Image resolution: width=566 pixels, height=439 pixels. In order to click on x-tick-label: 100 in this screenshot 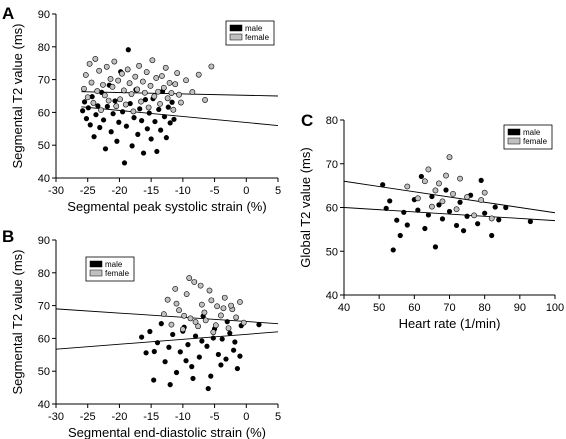, I will do `click(555, 308)`.